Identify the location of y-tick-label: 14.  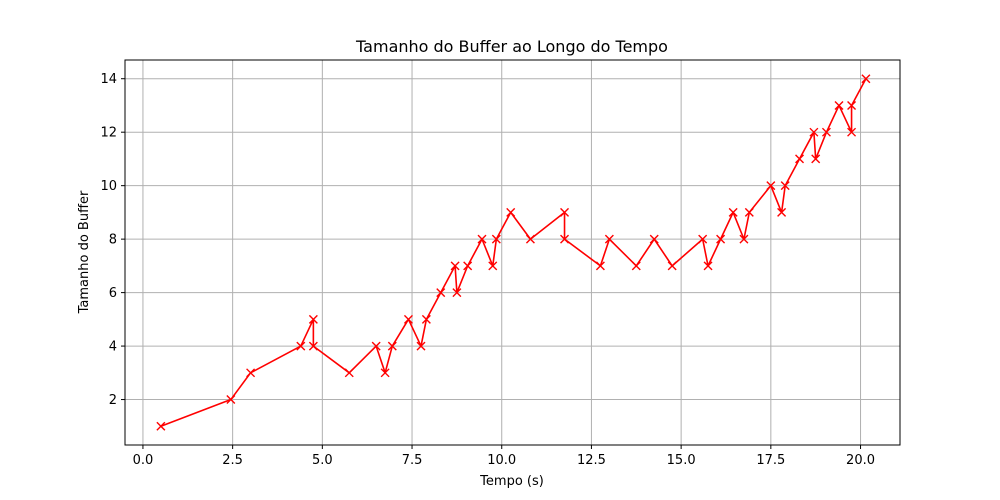
(108, 79).